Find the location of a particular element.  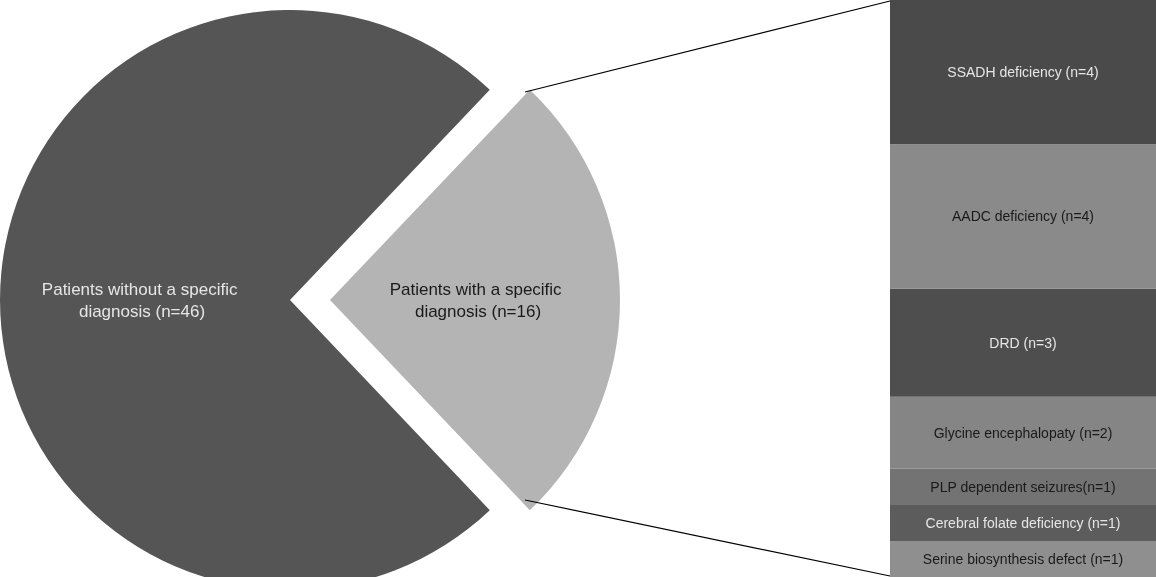

series-label: Glycine encephalopaty (n=2) is located at coordinates (1023, 432).